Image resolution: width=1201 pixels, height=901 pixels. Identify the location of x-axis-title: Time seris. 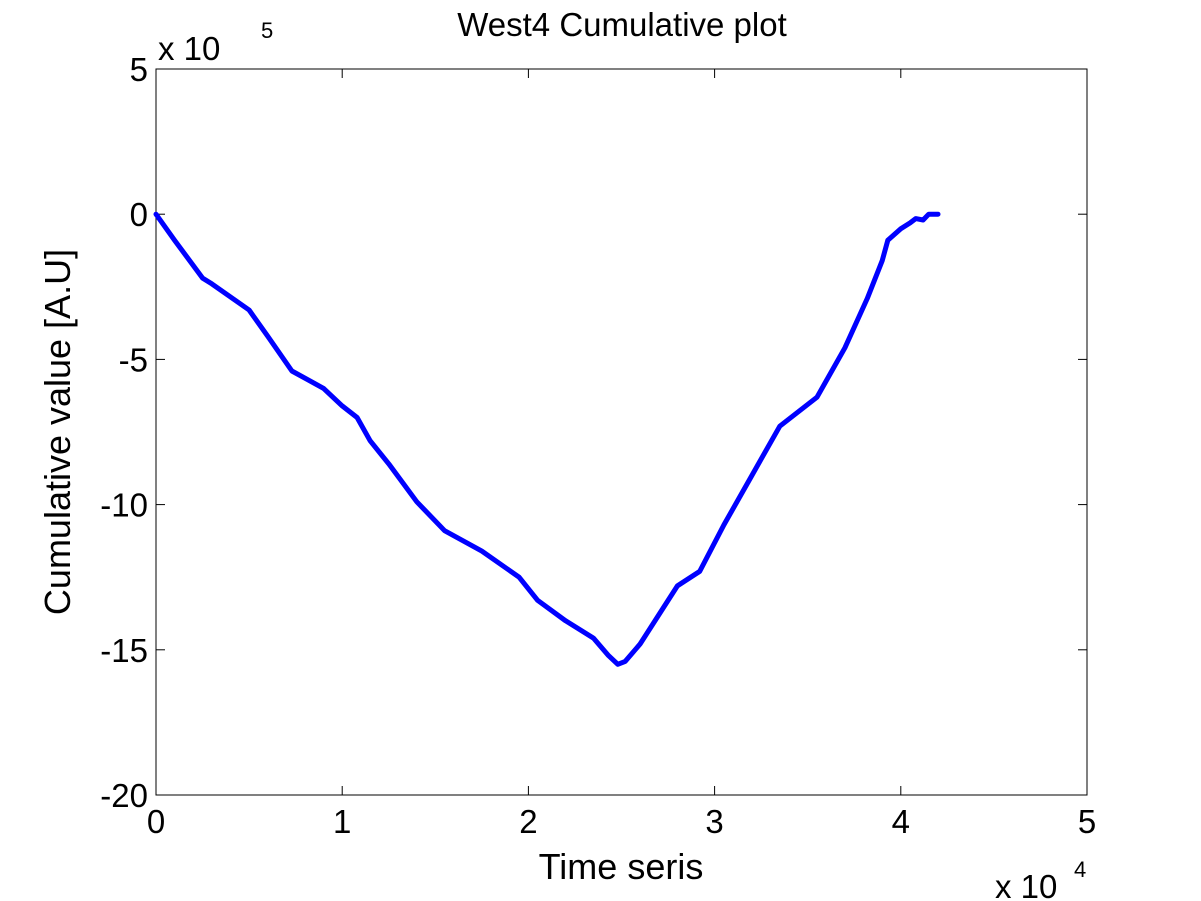
(621, 866).